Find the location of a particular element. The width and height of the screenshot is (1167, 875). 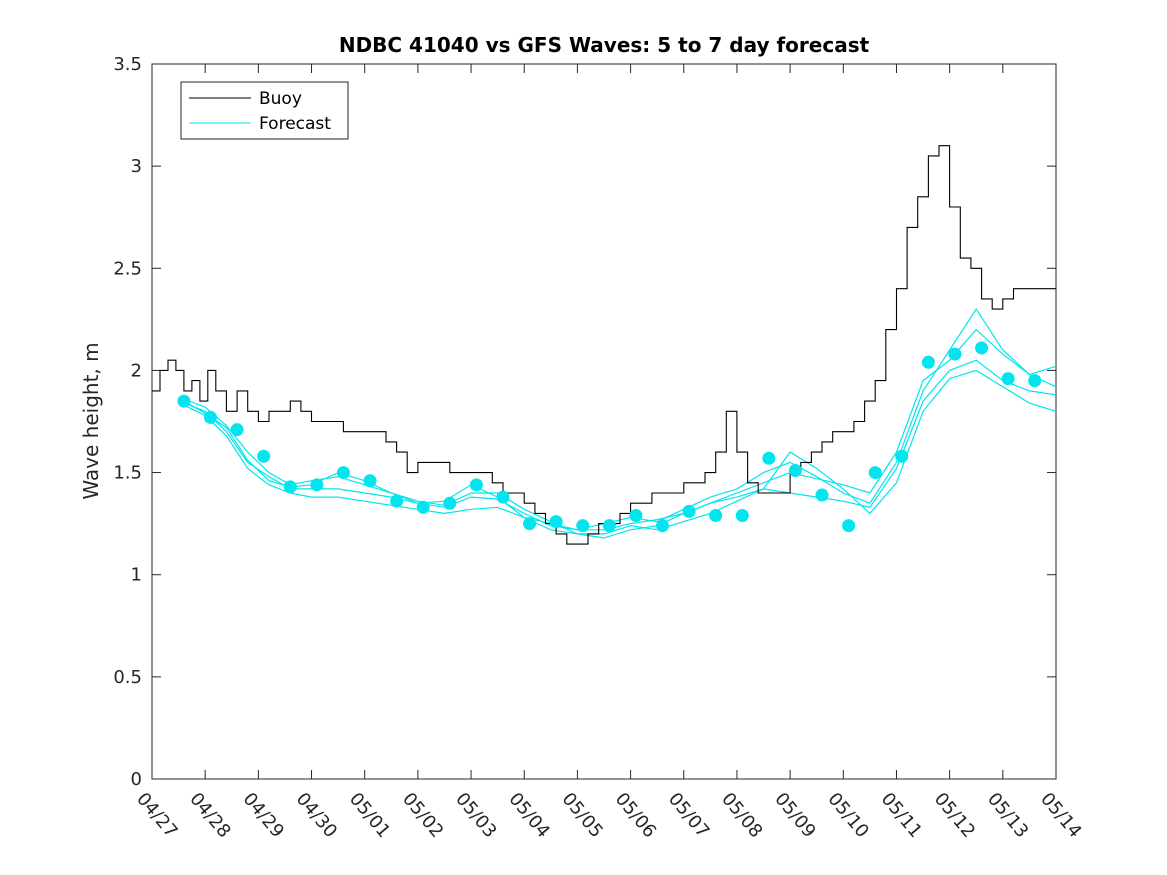

x-tick-label: 05/07 is located at coordinates (688, 815).